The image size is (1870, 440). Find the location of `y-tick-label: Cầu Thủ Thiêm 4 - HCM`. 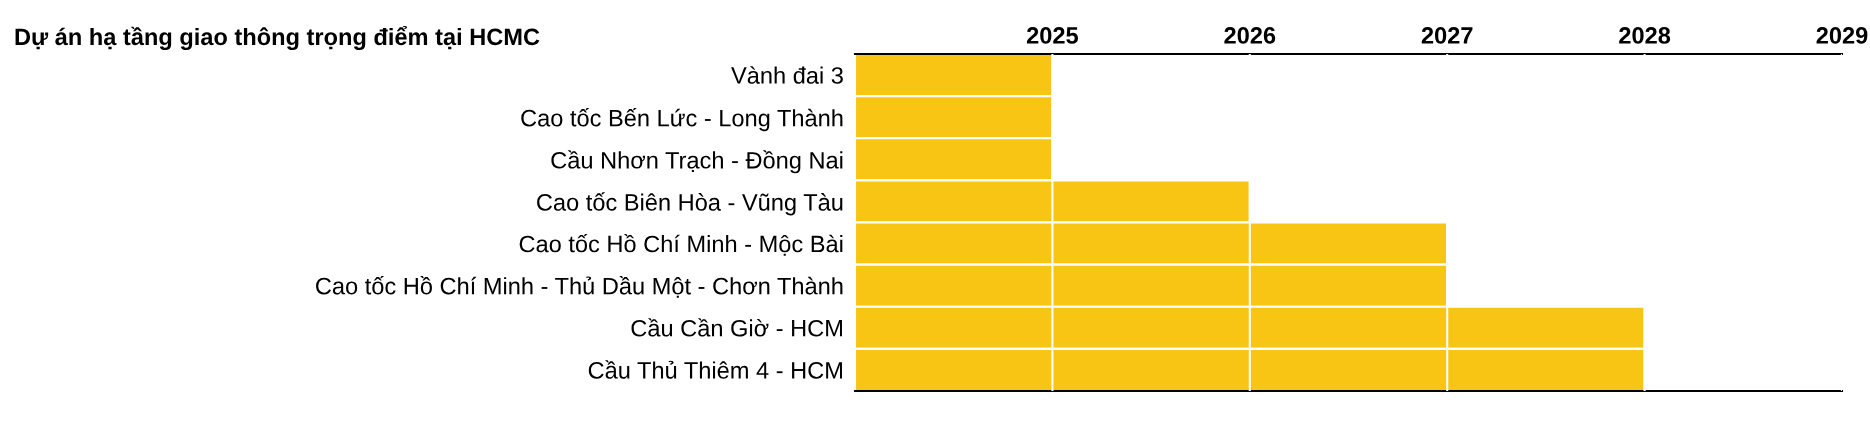

y-tick-label: Cầu Thủ Thiêm 4 - HCM is located at coordinates (715, 369).